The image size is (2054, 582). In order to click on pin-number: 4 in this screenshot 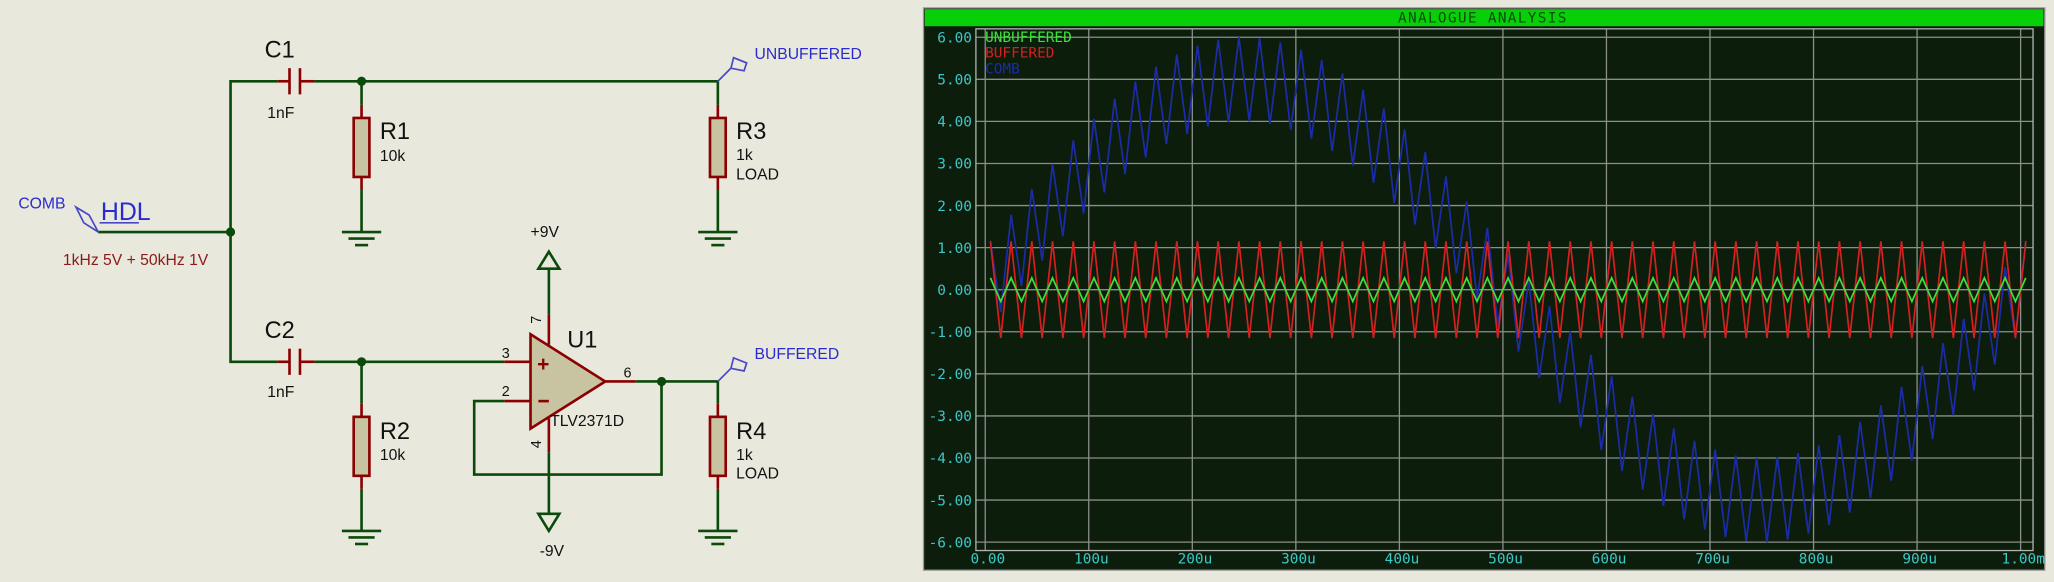, I will do `click(537, 444)`.